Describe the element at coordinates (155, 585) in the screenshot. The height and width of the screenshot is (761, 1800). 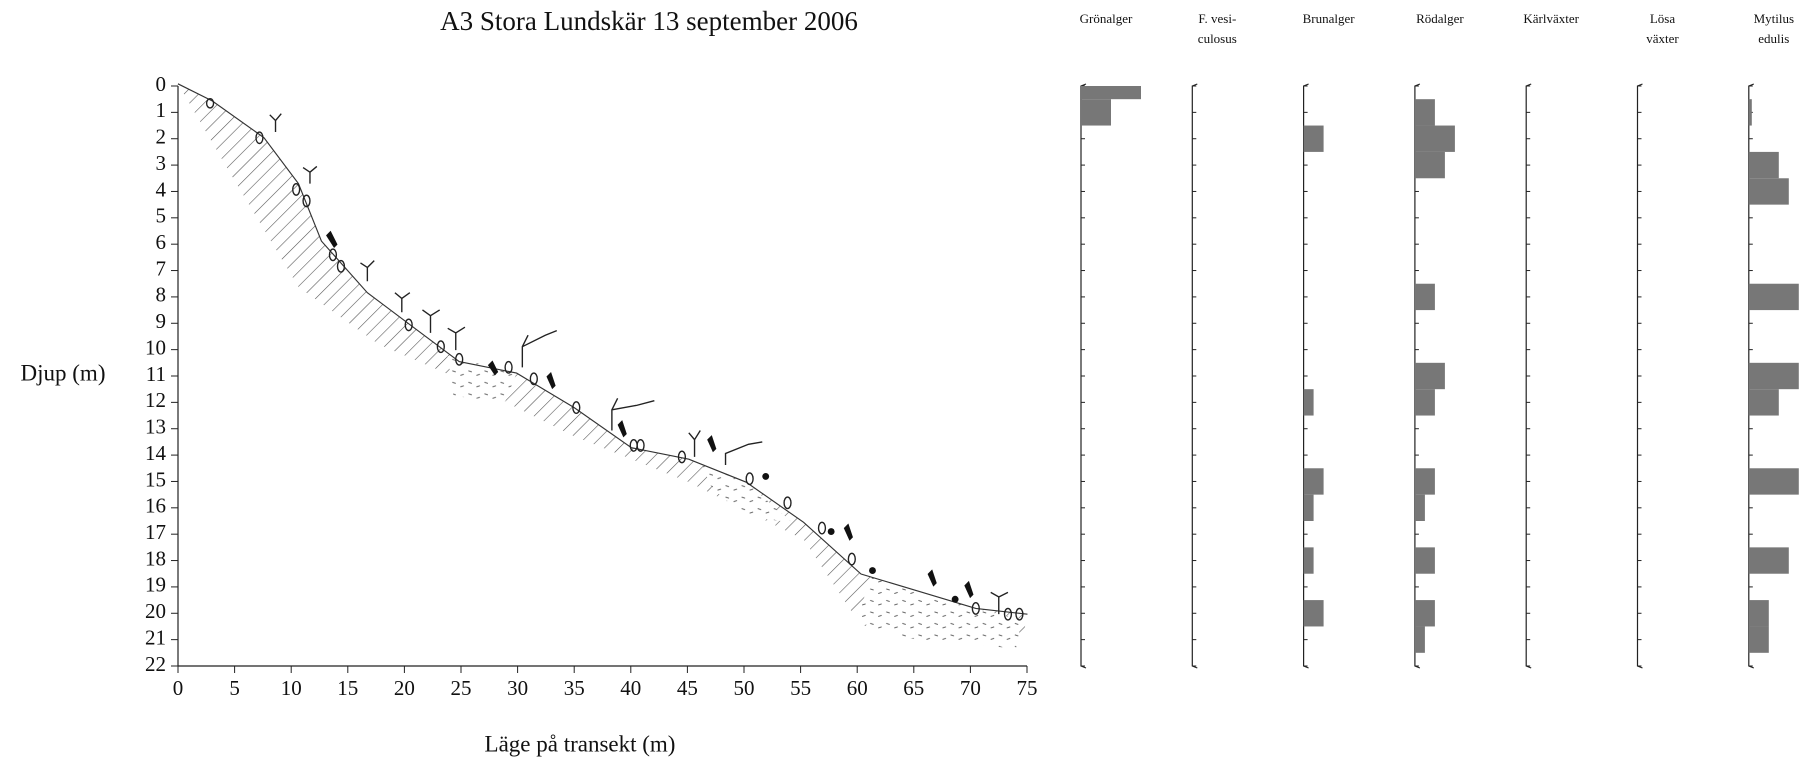
I see `y-tick-label: 19` at that location.